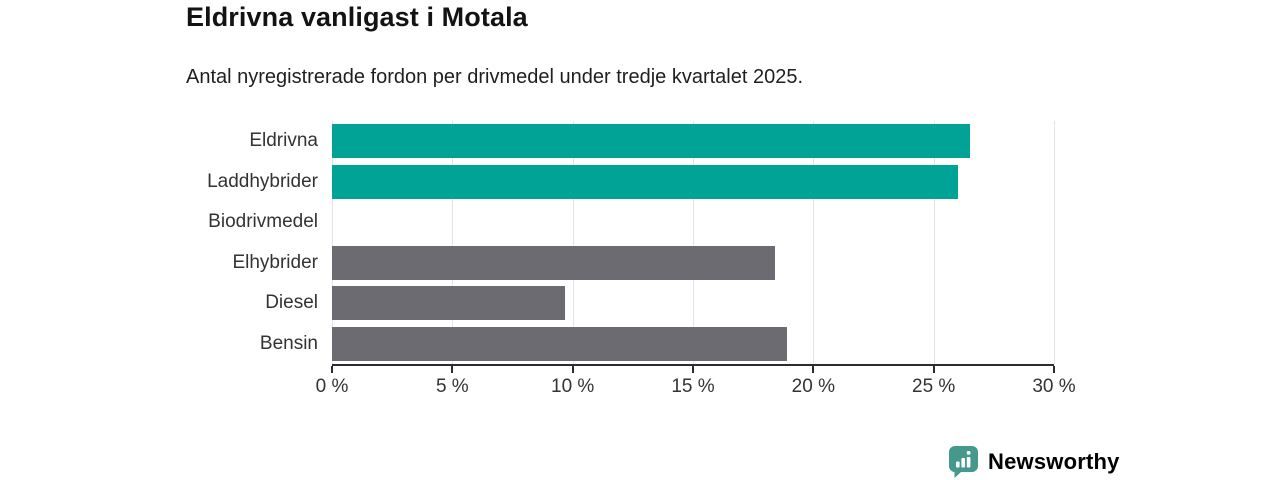  I want to click on x-axis: 0 % 5 % 10 % 15 % 20 % 25 % 30 %, so click(696, 383).